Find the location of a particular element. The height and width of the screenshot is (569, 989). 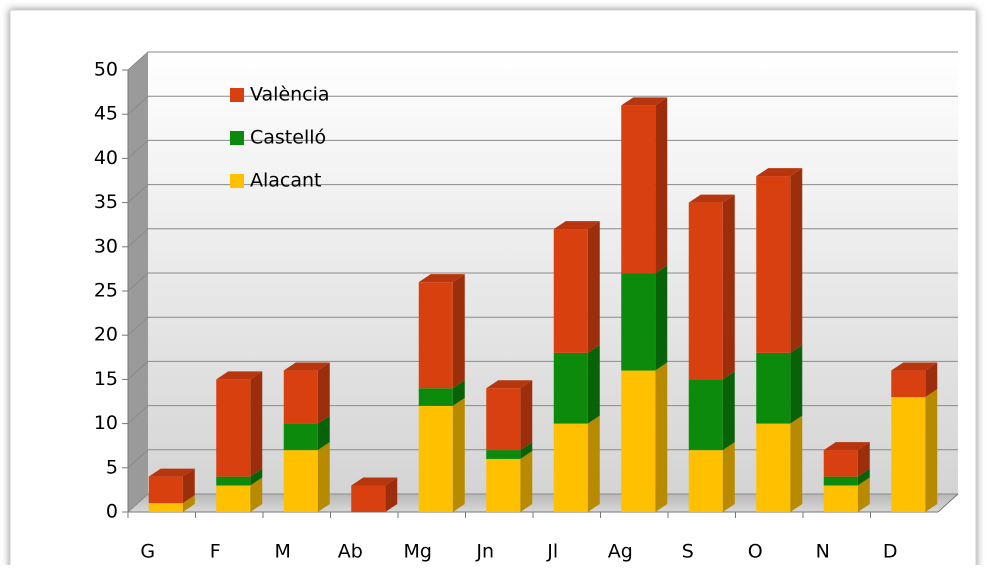

y-tick-label: 20 is located at coordinates (106, 335).